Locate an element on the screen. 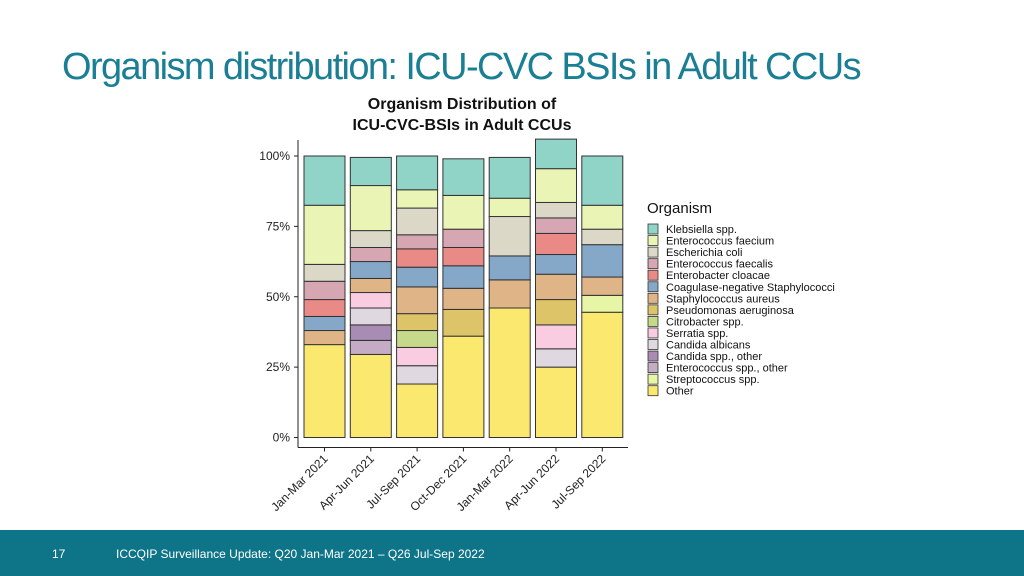 This screenshot has height=576, width=1024. page-number: 17 is located at coordinates (59, 554).